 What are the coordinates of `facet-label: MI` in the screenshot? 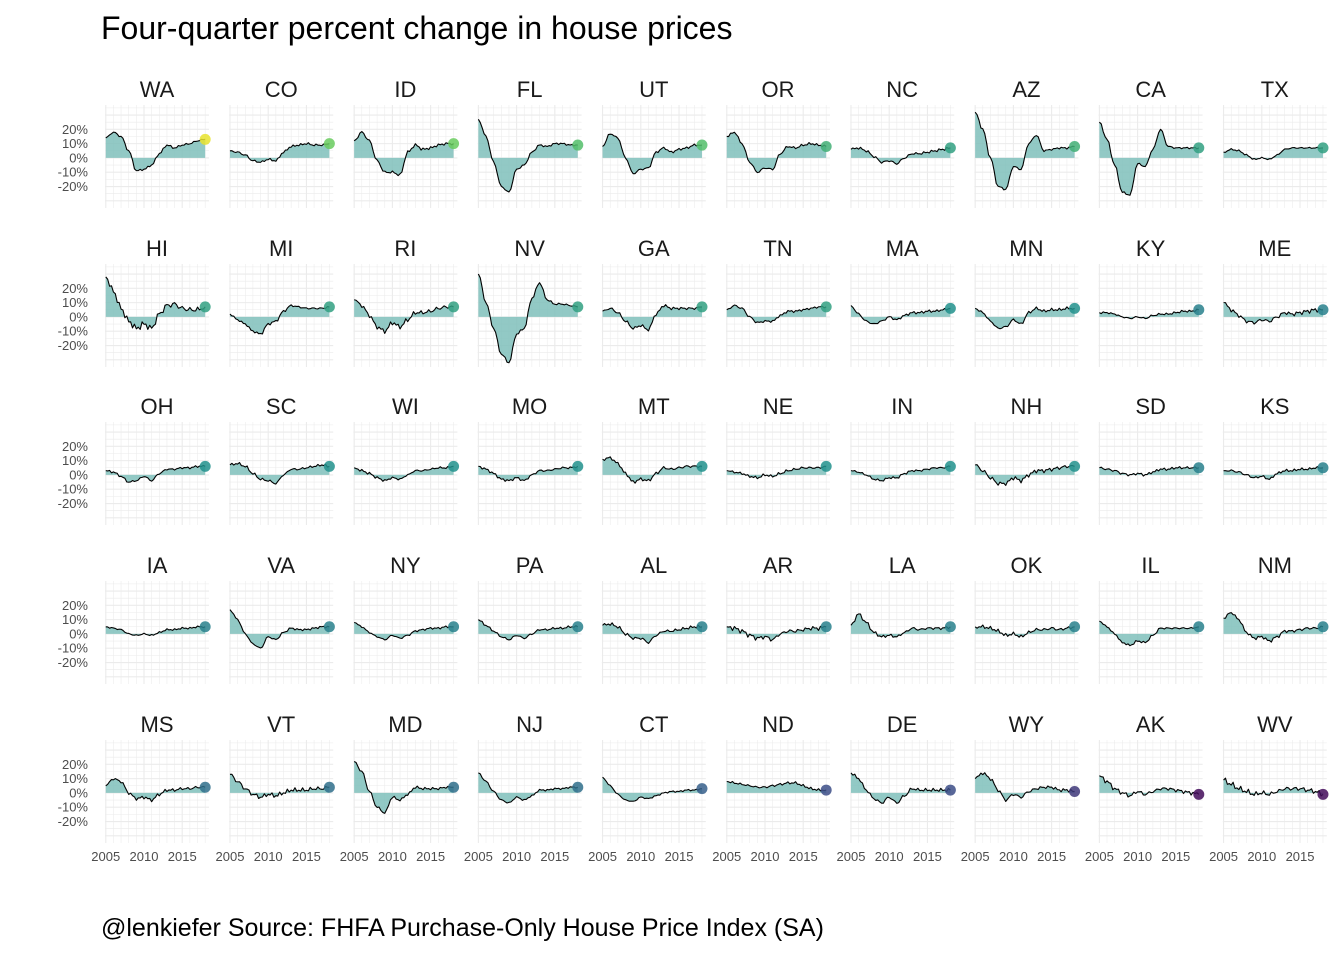 It's located at (281, 248).